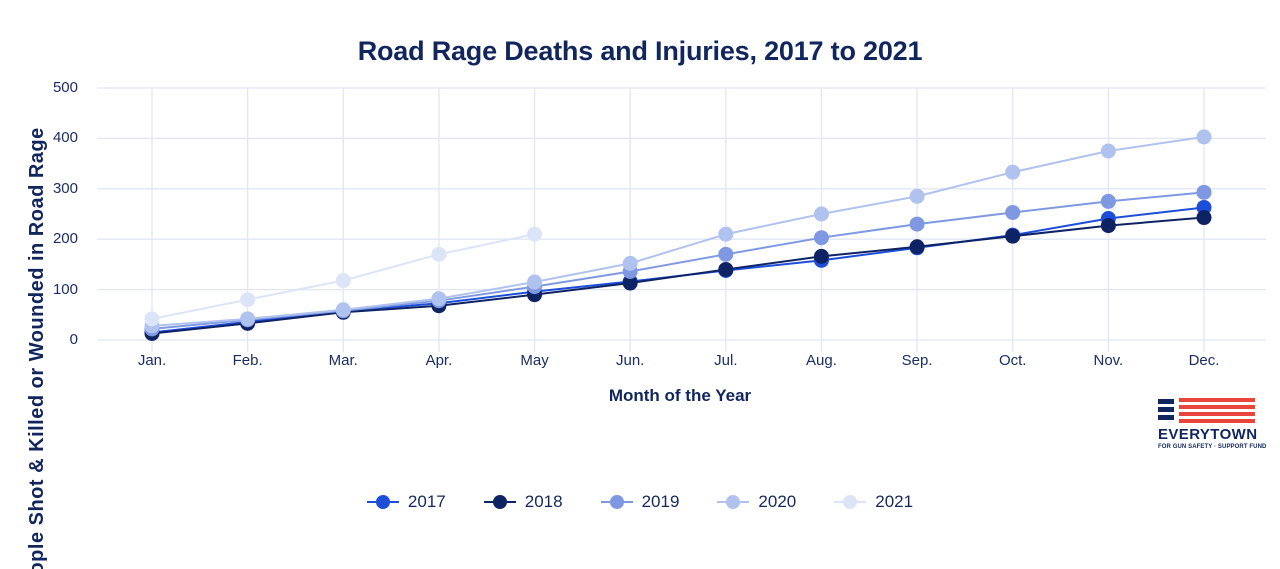 The height and width of the screenshot is (569, 1280). I want to click on x-tick-Jul: Jul., so click(726, 360).